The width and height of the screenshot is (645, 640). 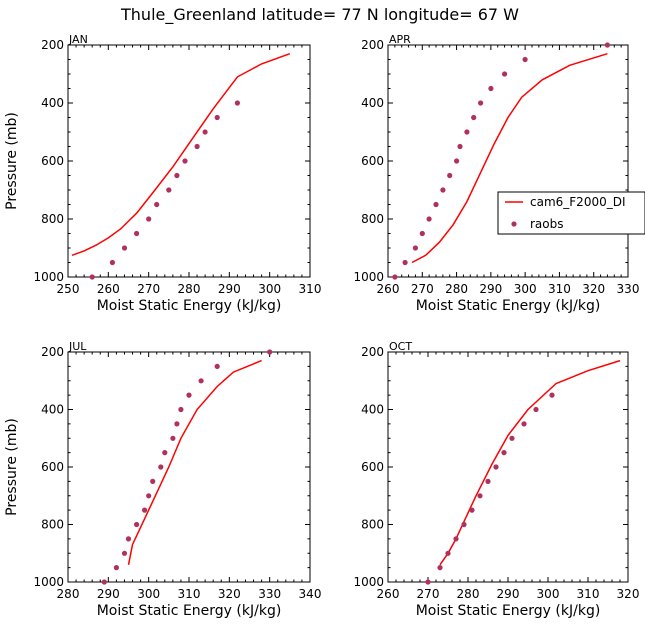 I want to click on legend: cam6_F2000_DI raobs, so click(x=571, y=213).